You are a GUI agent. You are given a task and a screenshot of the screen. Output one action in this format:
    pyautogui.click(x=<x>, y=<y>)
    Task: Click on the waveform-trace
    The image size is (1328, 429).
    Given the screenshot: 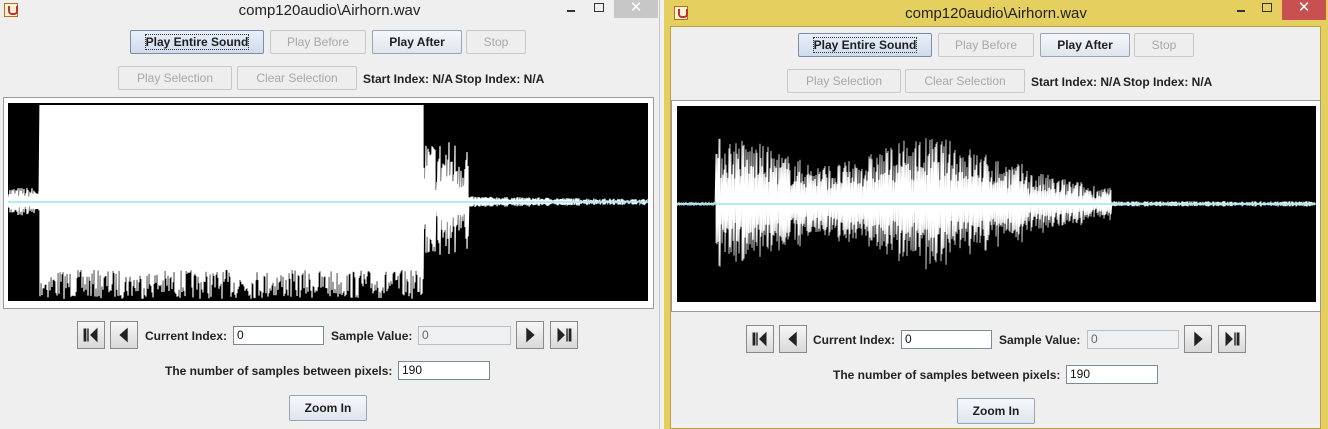 What is the action you would take?
    pyautogui.click(x=996, y=204)
    